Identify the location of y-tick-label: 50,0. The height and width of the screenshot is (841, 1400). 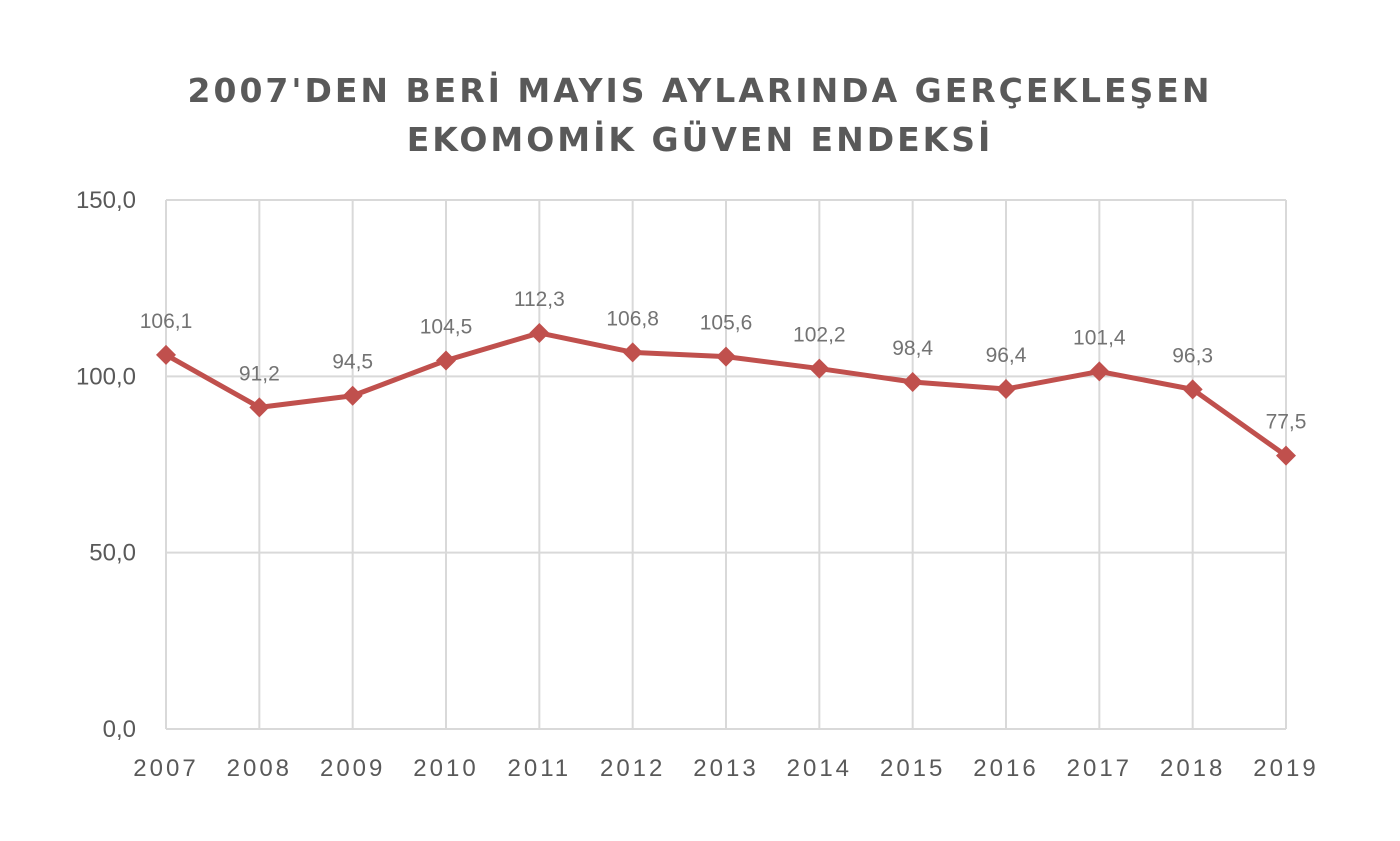
(112, 553).